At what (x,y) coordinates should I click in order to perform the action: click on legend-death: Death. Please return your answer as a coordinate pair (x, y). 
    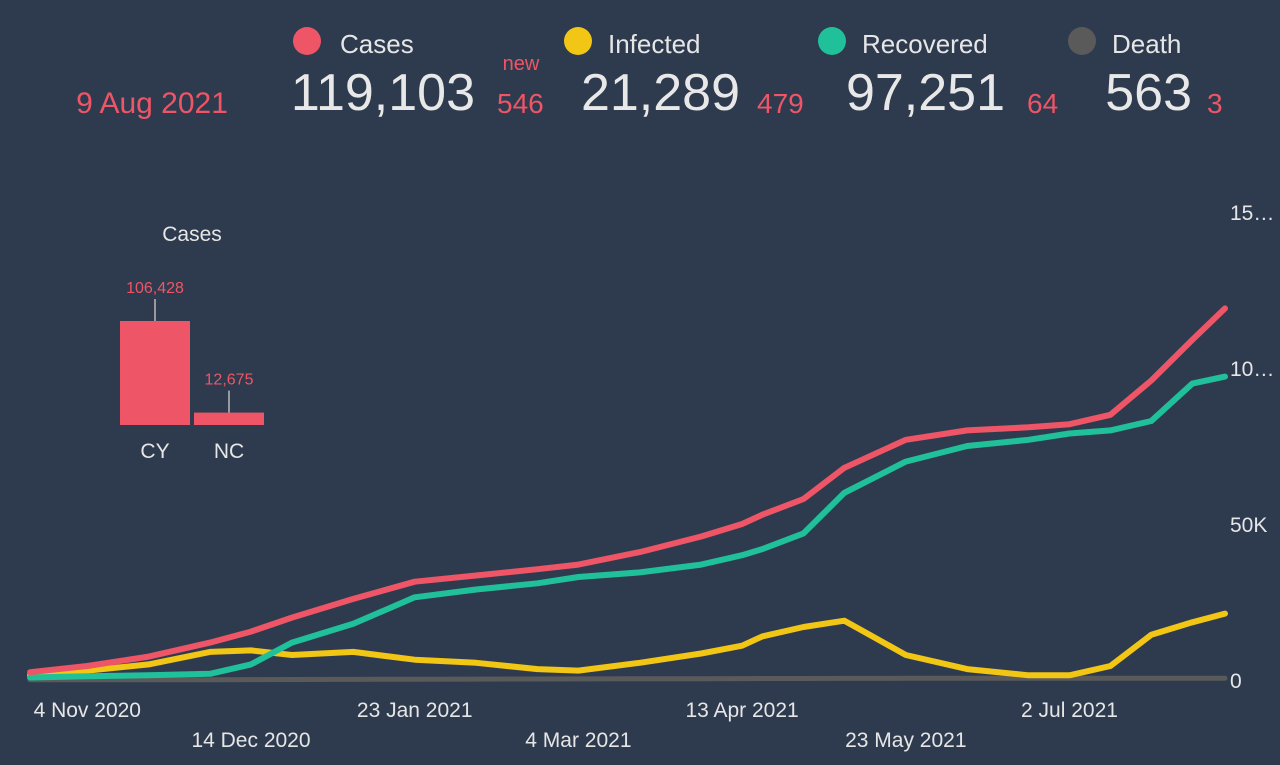
    Looking at the image, I should click on (1124, 43).